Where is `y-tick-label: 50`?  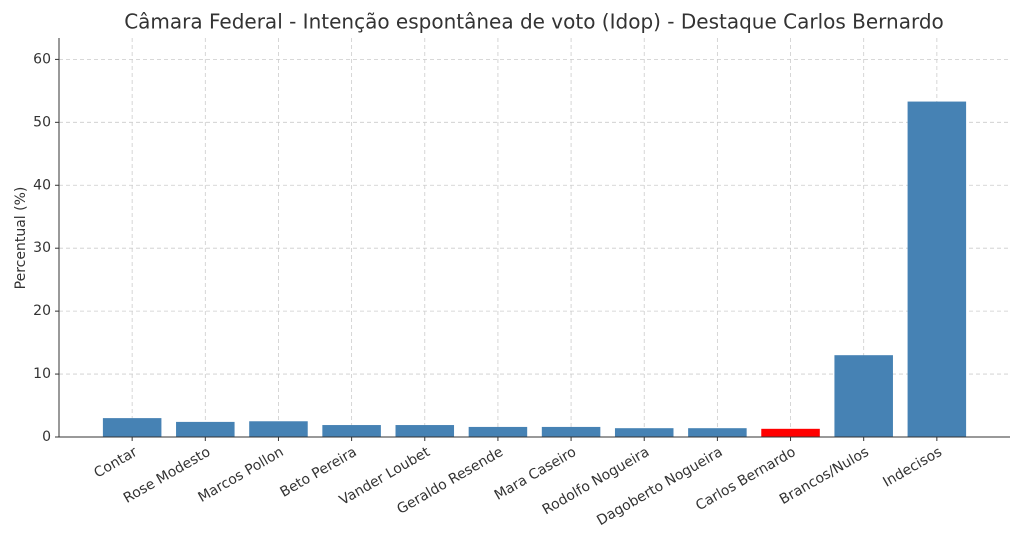 y-tick-label: 50 is located at coordinates (42, 122).